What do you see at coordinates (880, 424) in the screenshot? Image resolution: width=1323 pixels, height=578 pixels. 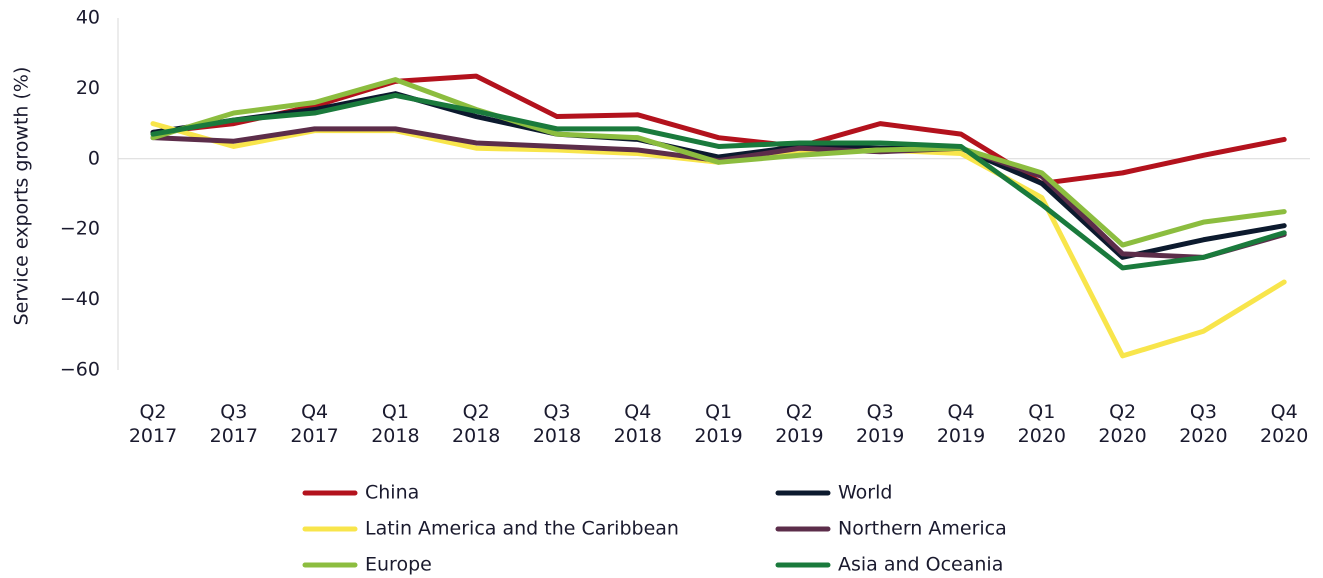 I see `x-tick-label: Q3 2019` at bounding box center [880, 424].